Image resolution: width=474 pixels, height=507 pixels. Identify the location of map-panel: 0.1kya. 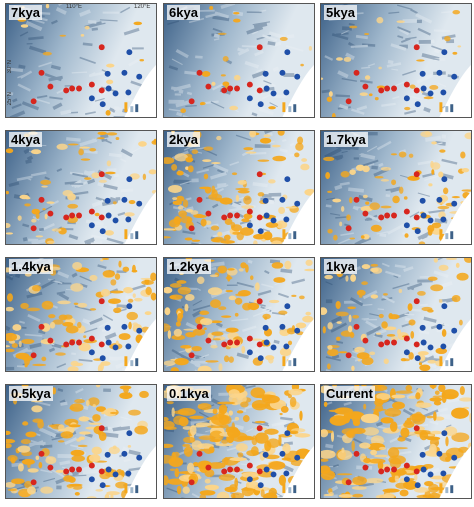
(239, 441).